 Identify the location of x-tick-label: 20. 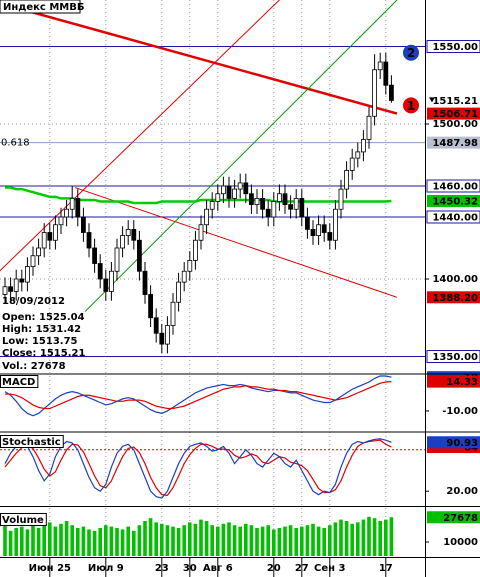
(274, 568).